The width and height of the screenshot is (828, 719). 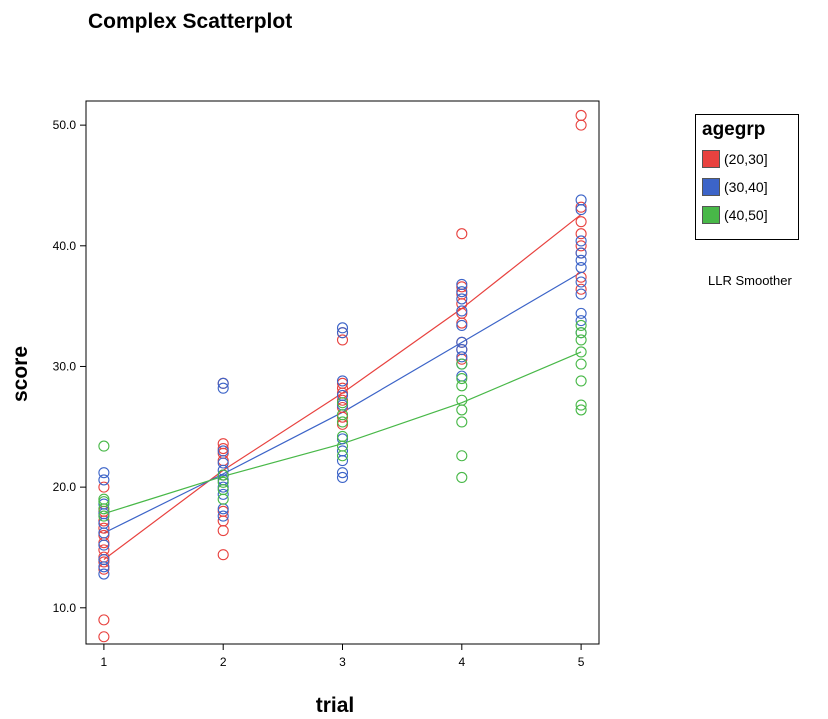 I want to click on legend-label: (20,30], so click(x=746, y=159).